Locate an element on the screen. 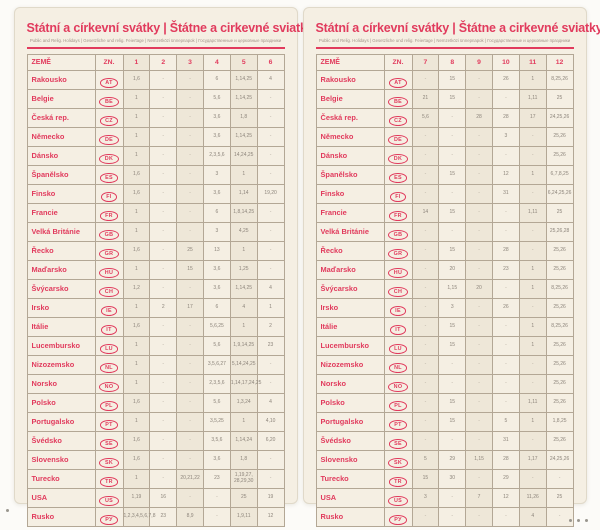 This screenshot has width=600, height=530. table-row: Dánsko DK - - - - -25,26 is located at coordinates (444, 155).